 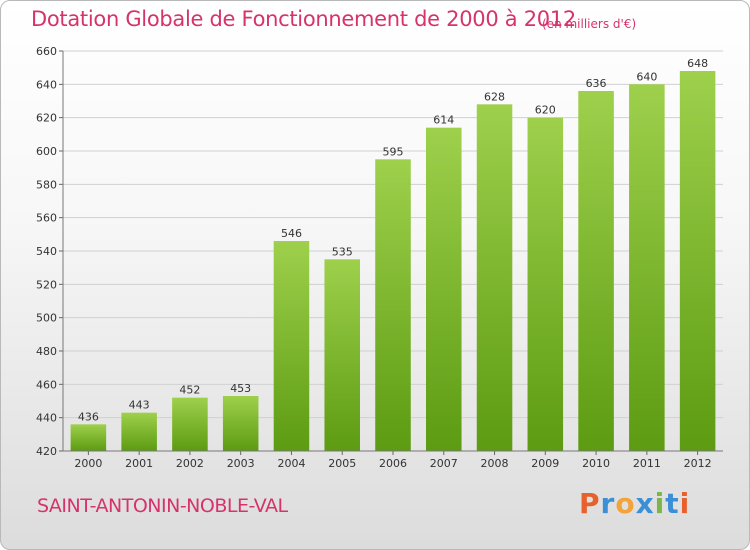 I want to click on y-tick-label: 660, so click(x=46, y=51).